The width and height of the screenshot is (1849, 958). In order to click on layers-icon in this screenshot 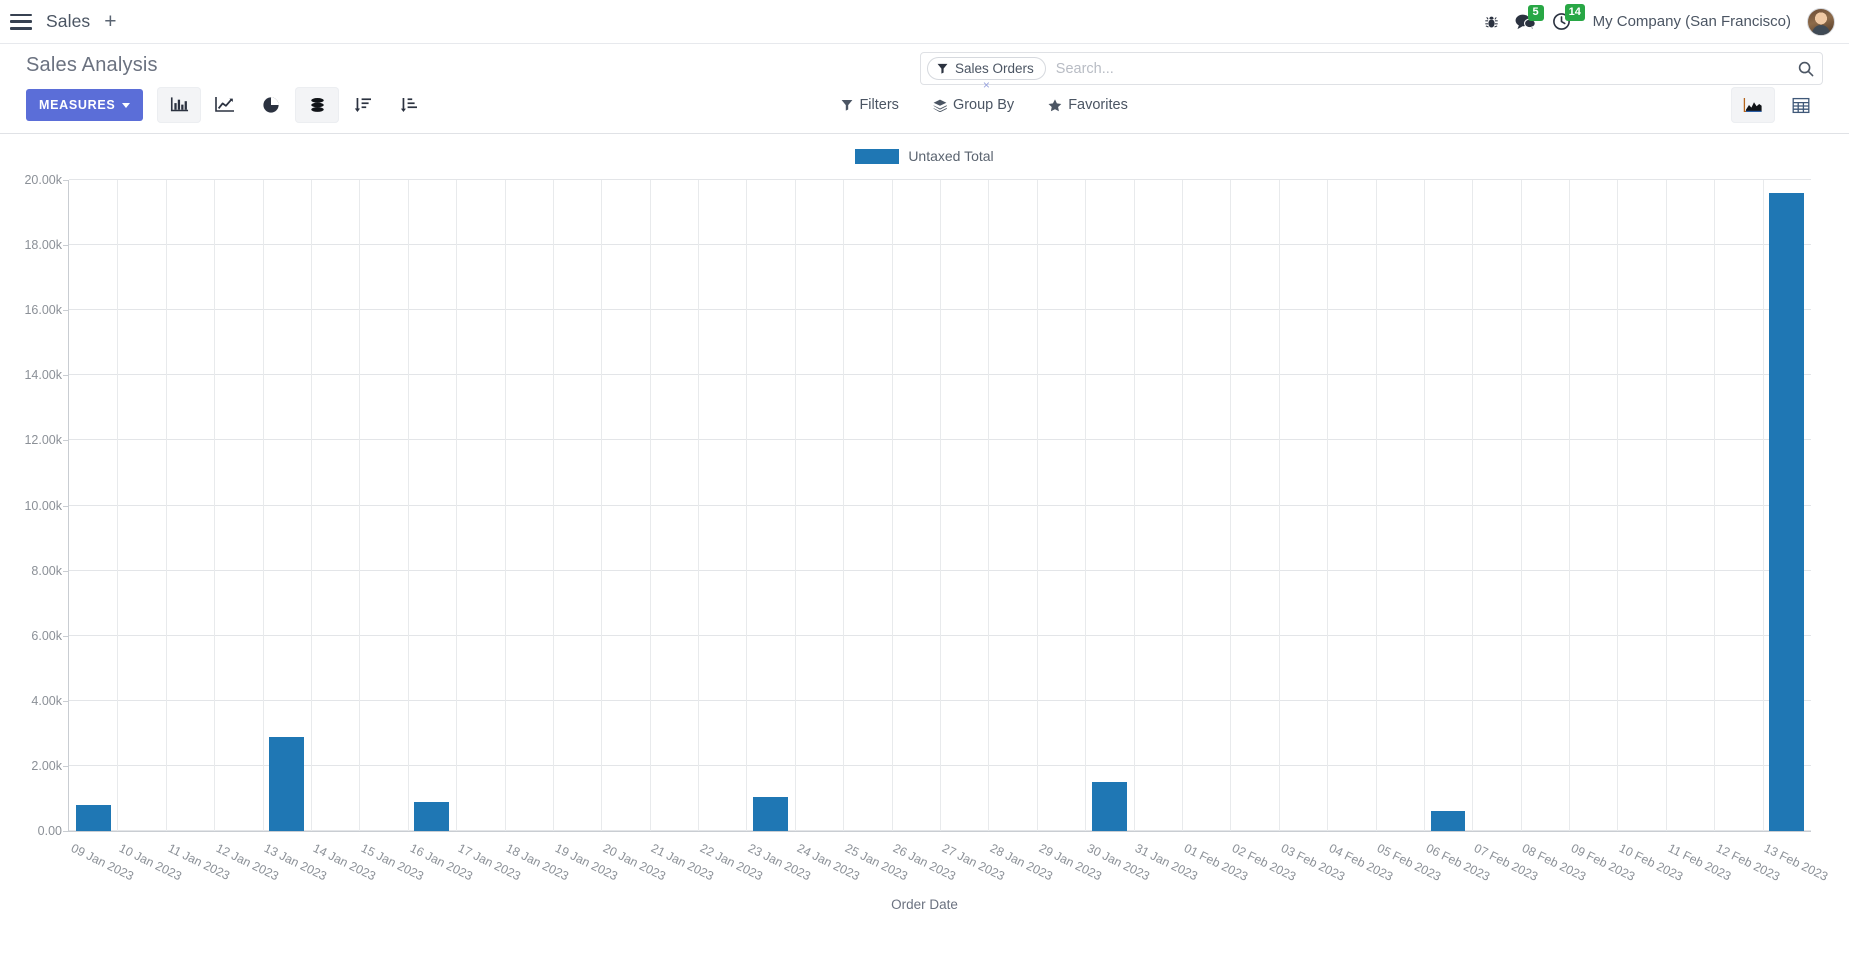, I will do `click(940, 105)`.